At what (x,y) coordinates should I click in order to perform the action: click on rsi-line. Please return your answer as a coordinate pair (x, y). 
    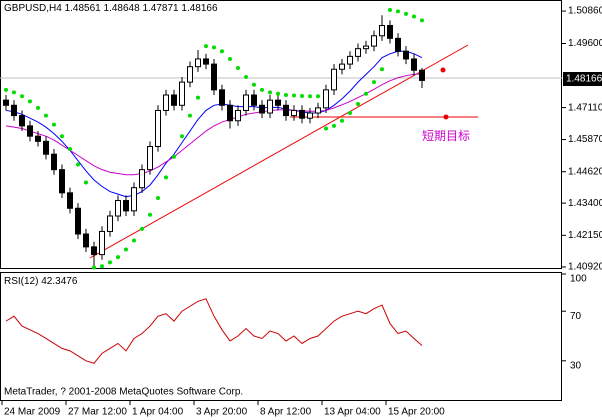
    Looking at the image, I should click on (214, 331).